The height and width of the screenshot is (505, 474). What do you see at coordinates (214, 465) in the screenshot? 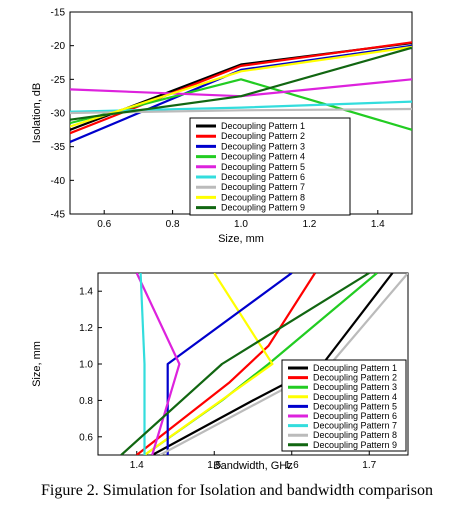
I see `x-tick-label: 1.5` at bounding box center [214, 465].